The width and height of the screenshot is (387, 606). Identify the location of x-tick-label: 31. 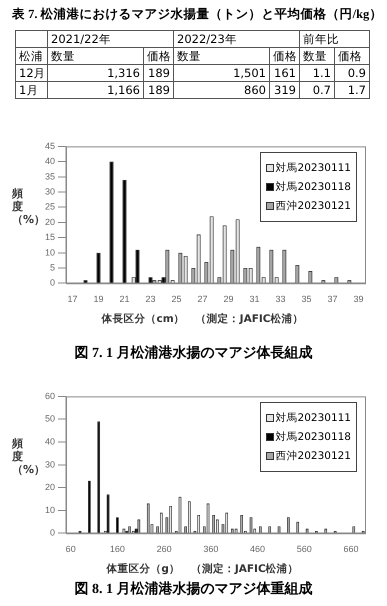
(254, 299).